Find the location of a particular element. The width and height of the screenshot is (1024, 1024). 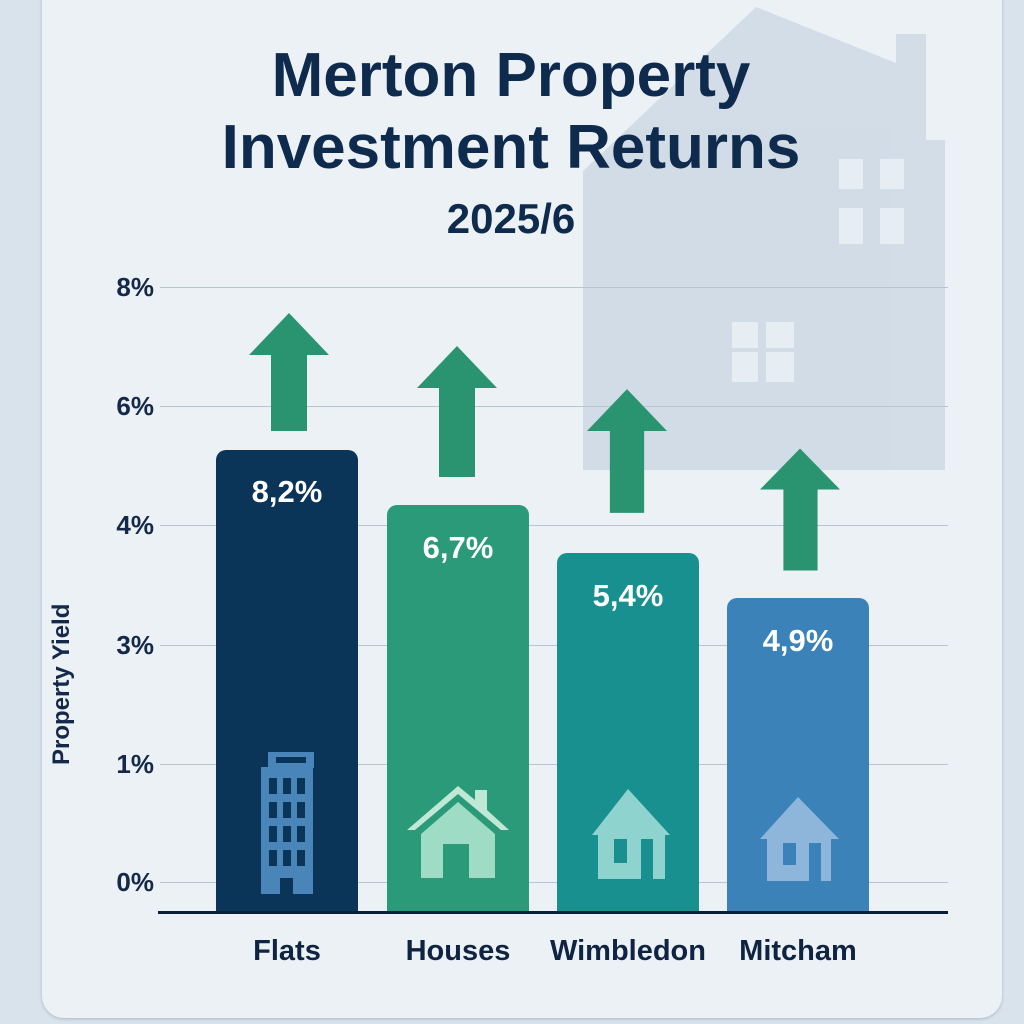

chart-title-line1: Merton Property is located at coordinates (511, 75).